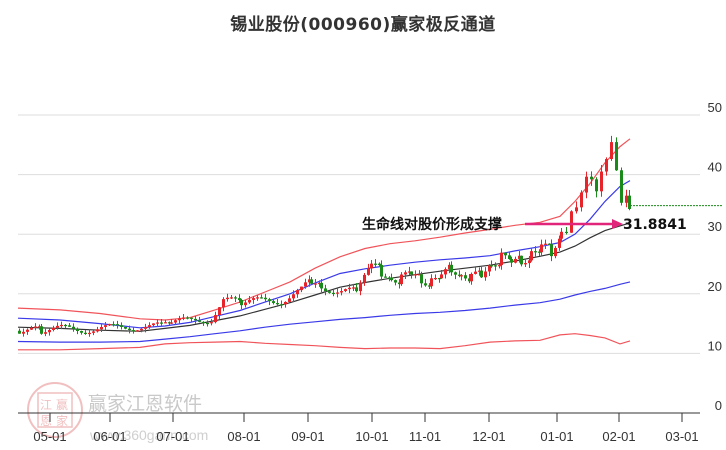  Describe the element at coordinates (715, 226) in the screenshot. I see `y-tick-label: 30` at that location.